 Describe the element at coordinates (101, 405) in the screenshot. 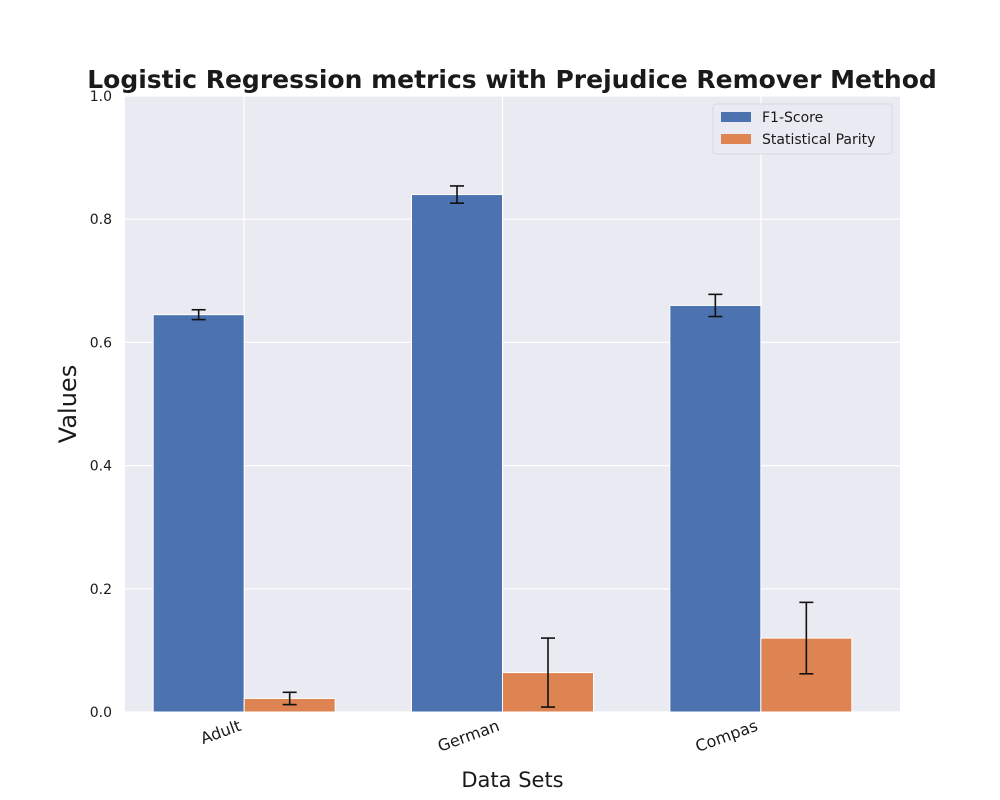

I see `y-axis-ticks: 0.0 0.2 0.4 0.6 0.8 1.0` at that location.